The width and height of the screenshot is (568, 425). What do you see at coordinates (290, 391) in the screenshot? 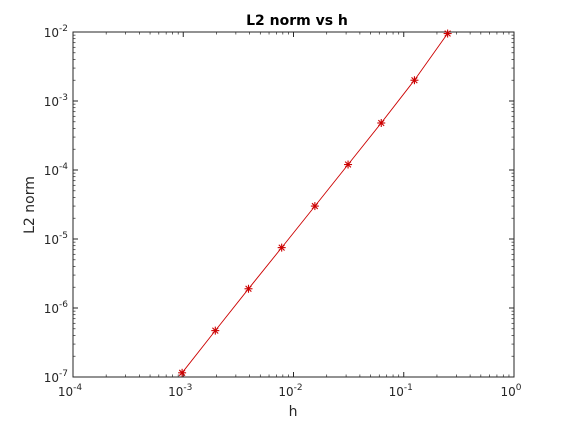
I see `x-tick-label: 10⁻²` at bounding box center [290, 391].